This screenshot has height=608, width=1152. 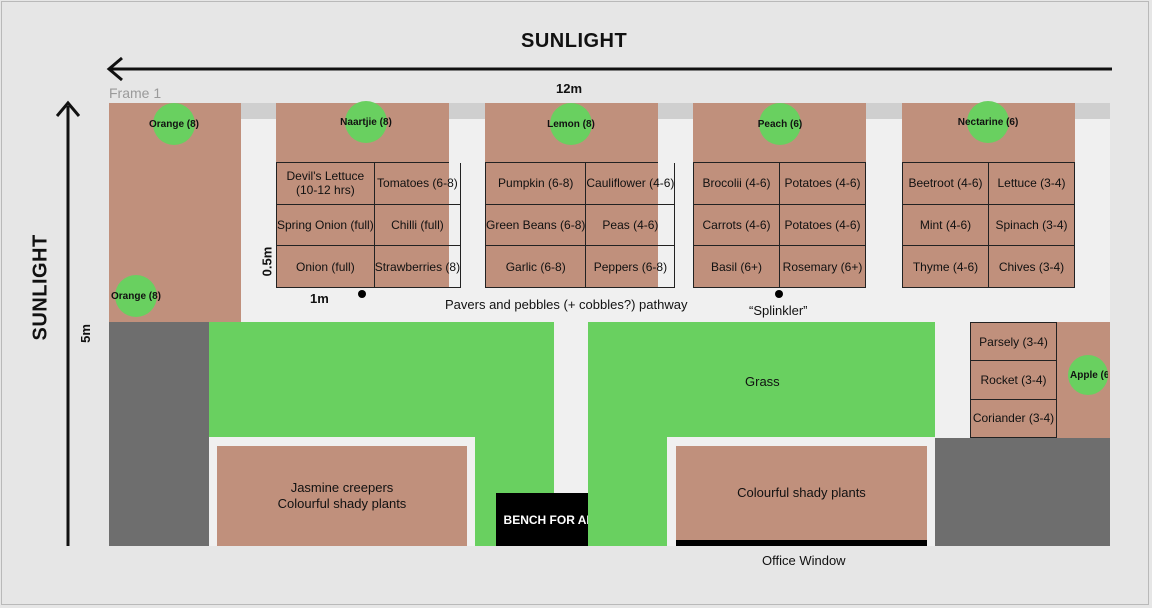 What do you see at coordinates (342, 487) in the screenshot?
I see `jasmine-line-1: Jasmine creepers` at bounding box center [342, 487].